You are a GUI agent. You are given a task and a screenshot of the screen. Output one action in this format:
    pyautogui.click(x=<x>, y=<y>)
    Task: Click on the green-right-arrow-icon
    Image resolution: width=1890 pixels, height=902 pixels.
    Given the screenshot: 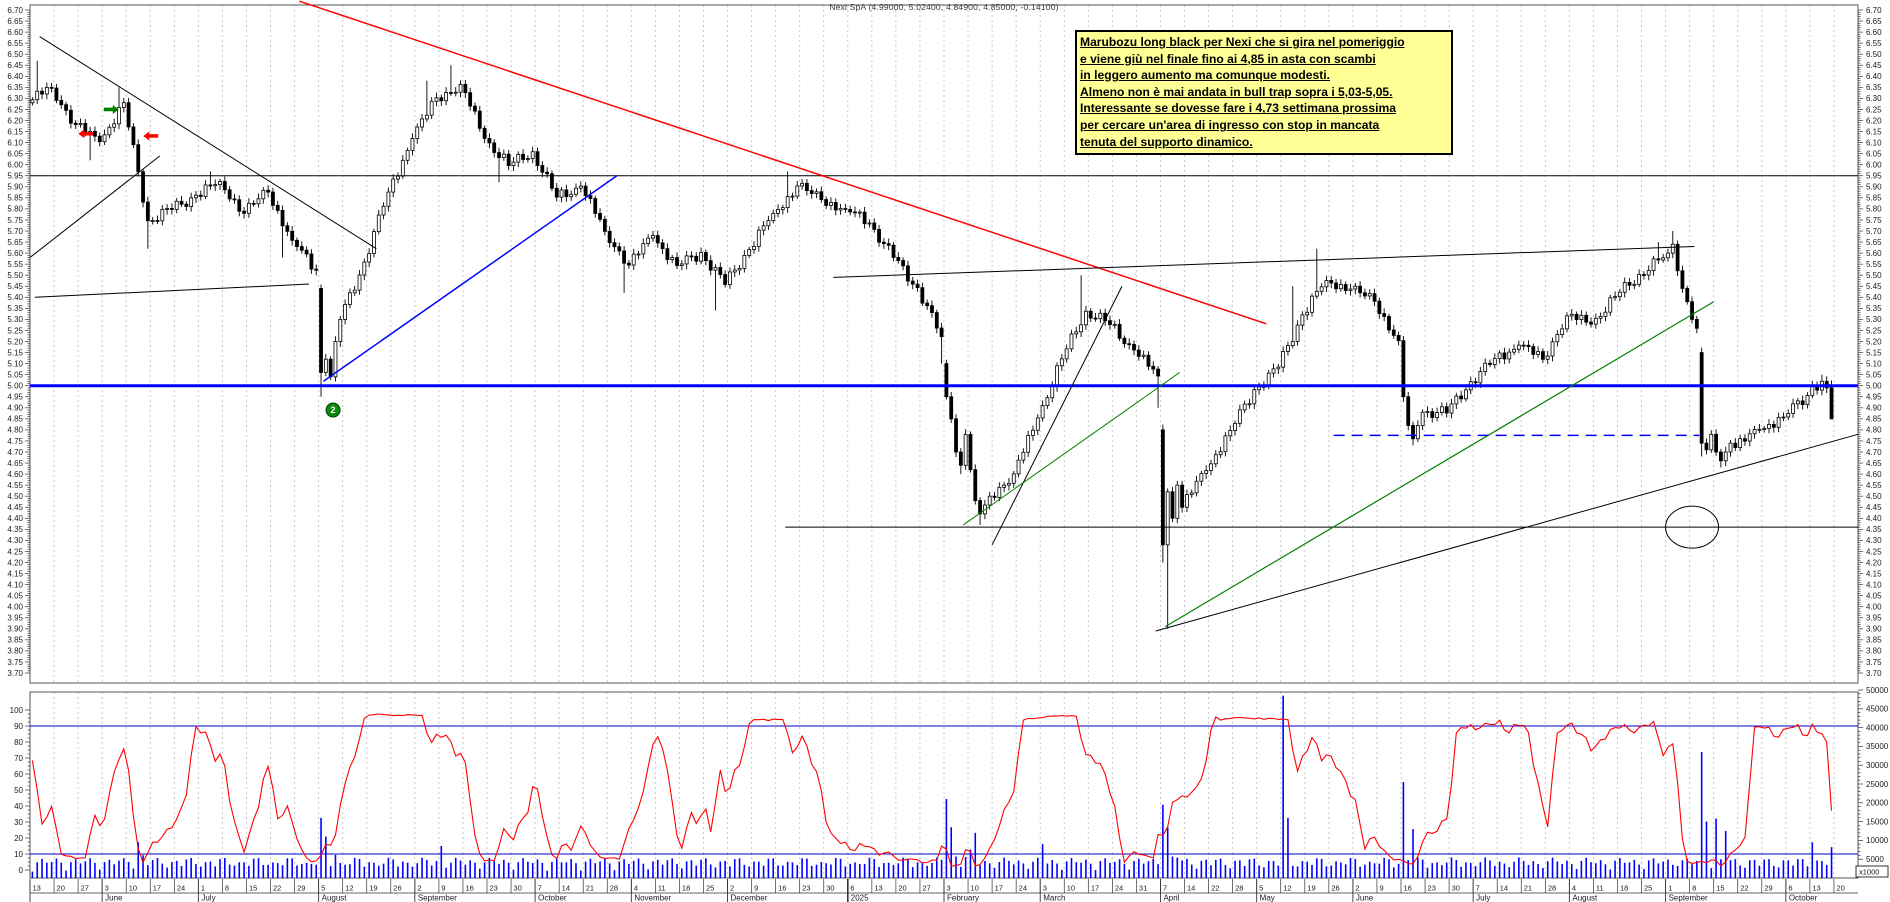 What is the action you would take?
    pyautogui.click(x=111, y=109)
    